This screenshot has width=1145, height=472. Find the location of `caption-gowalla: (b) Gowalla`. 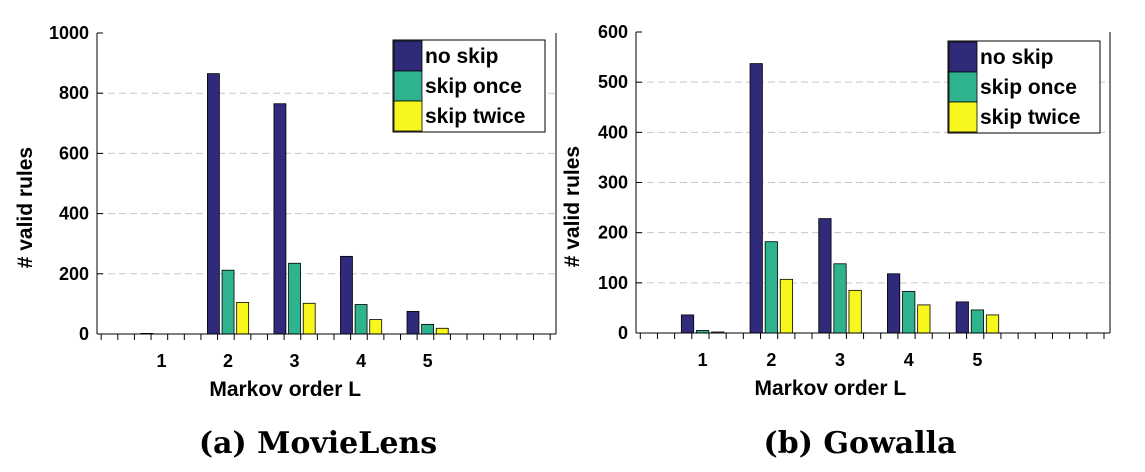

caption-gowalla: (b) Gowalla is located at coordinates (860, 443).